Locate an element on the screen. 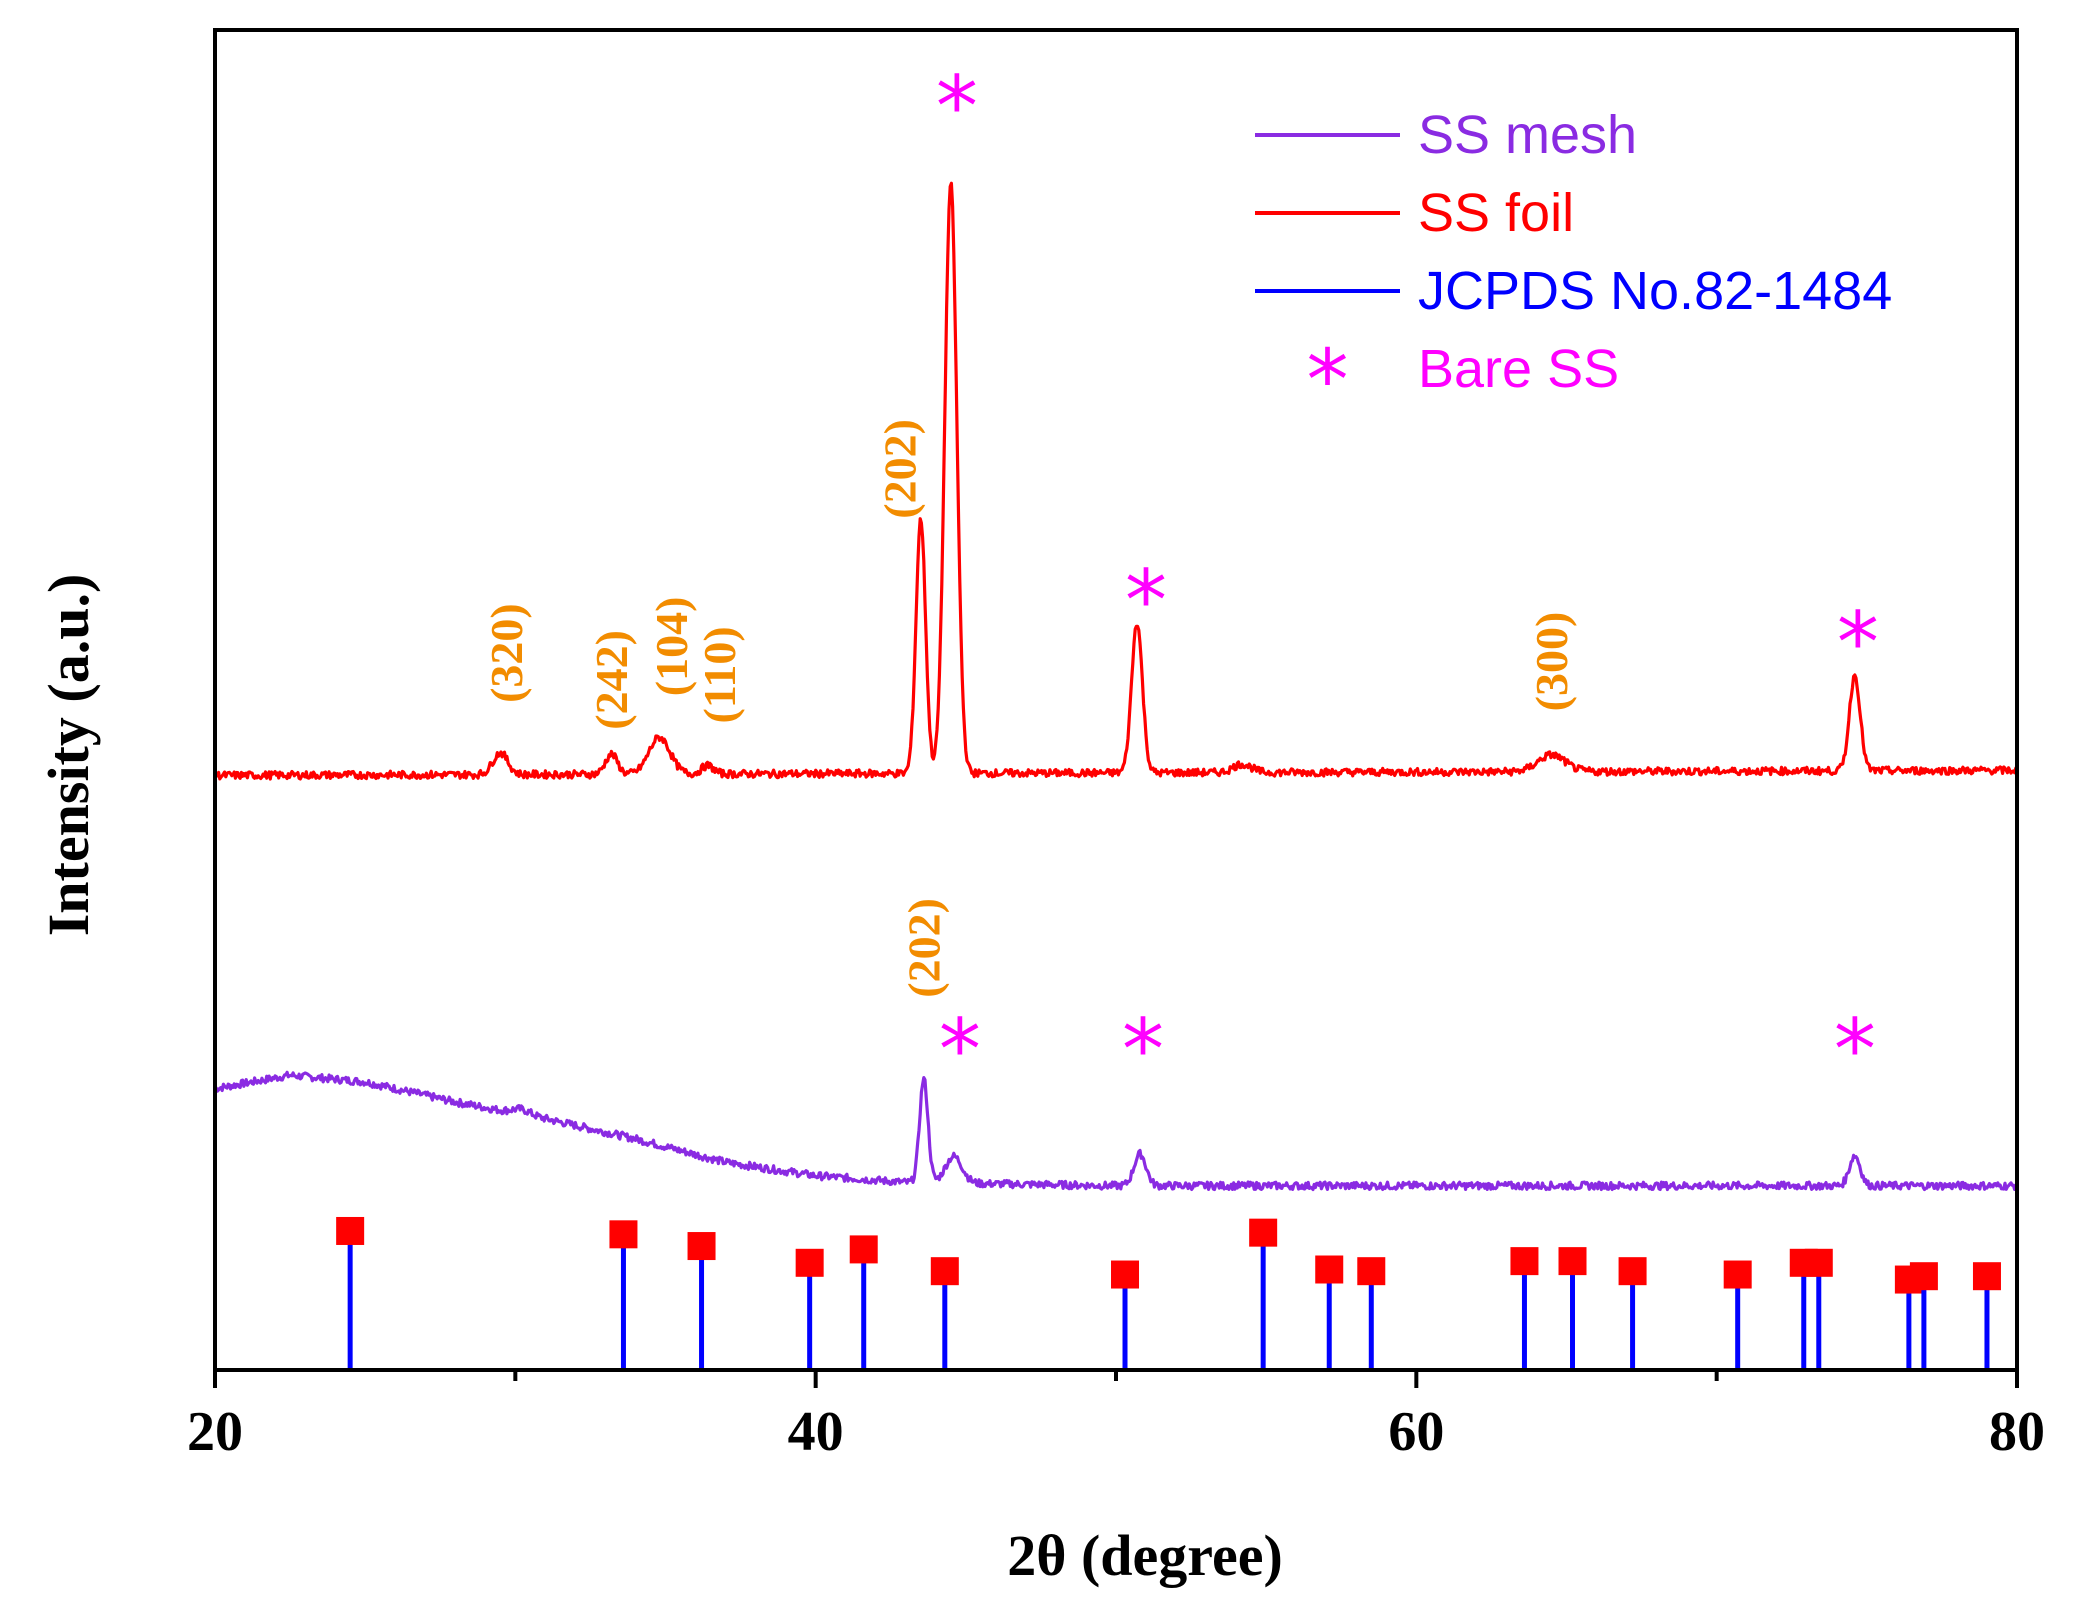 This screenshot has width=2074, height=1617. bare-ss-star-12: * is located at coordinates (1143, 1049).